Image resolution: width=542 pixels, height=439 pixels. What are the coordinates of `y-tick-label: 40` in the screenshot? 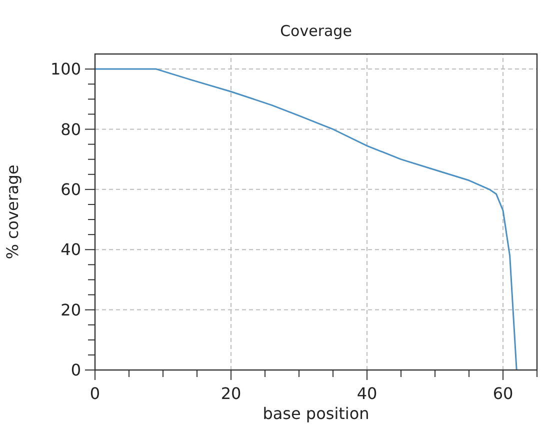 It's located at (70, 250).